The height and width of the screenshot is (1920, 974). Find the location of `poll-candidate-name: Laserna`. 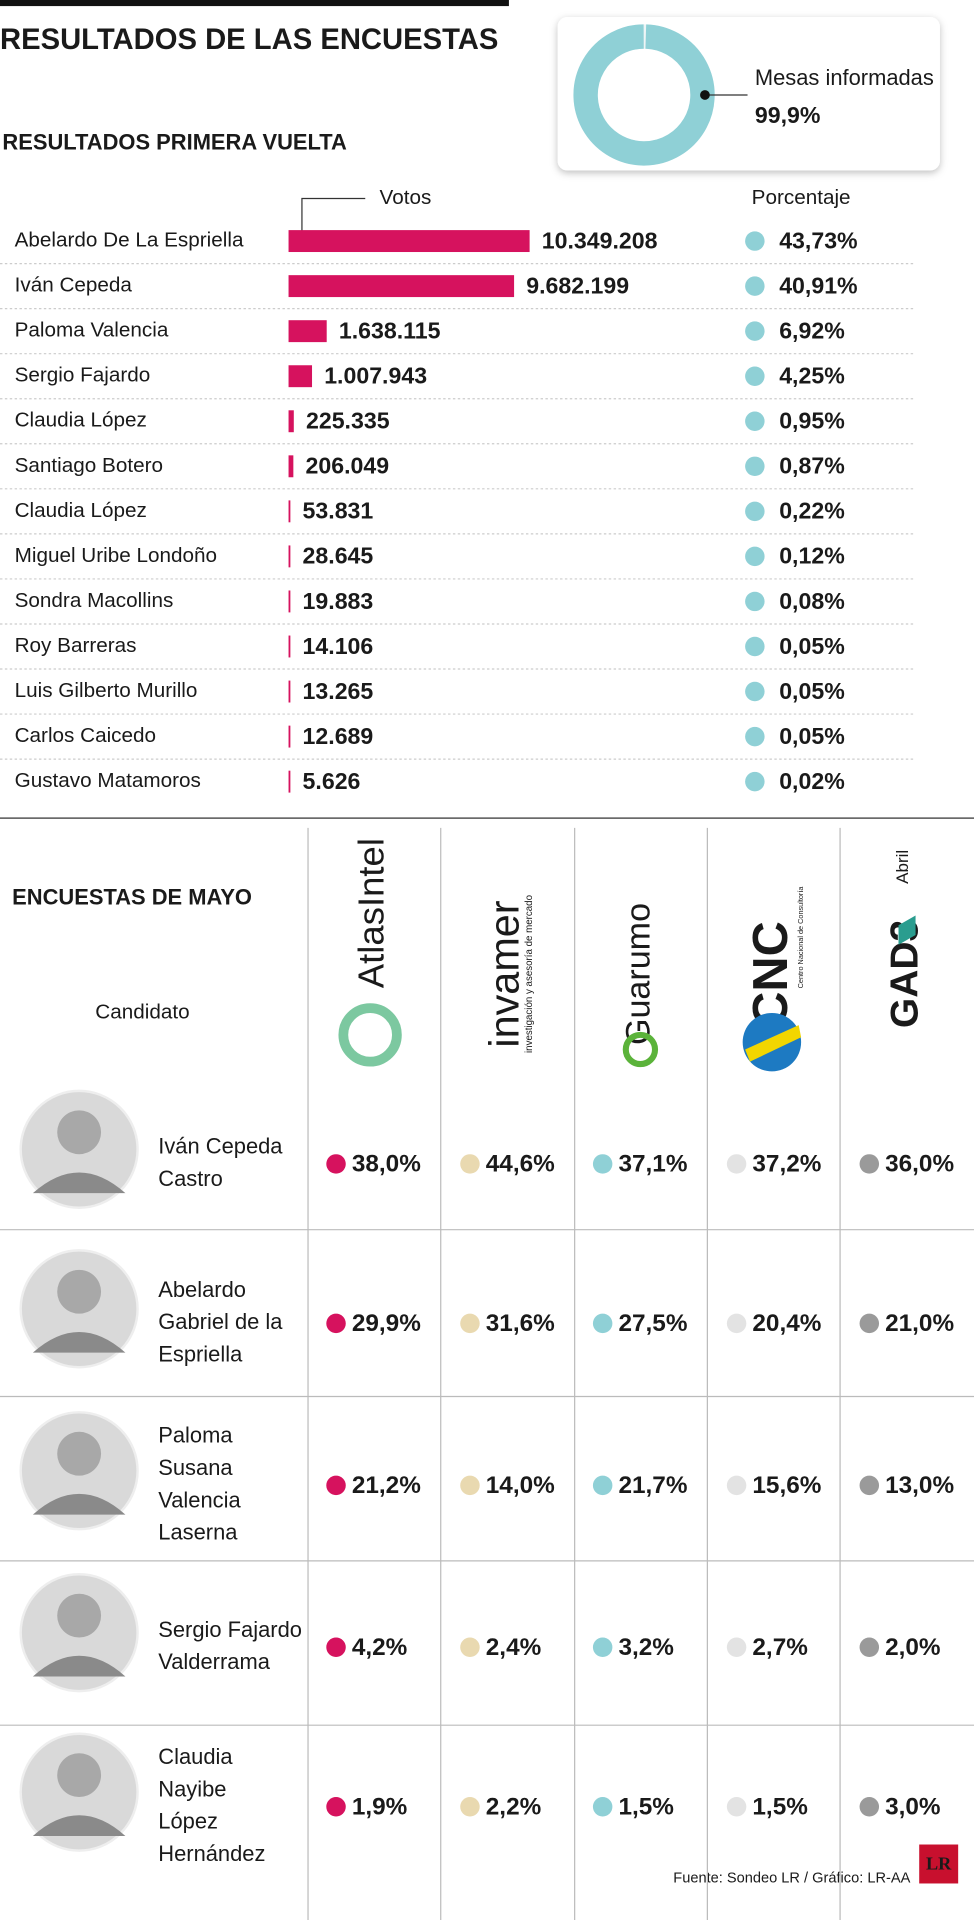

poll-candidate-name: Laserna is located at coordinates (198, 1532).